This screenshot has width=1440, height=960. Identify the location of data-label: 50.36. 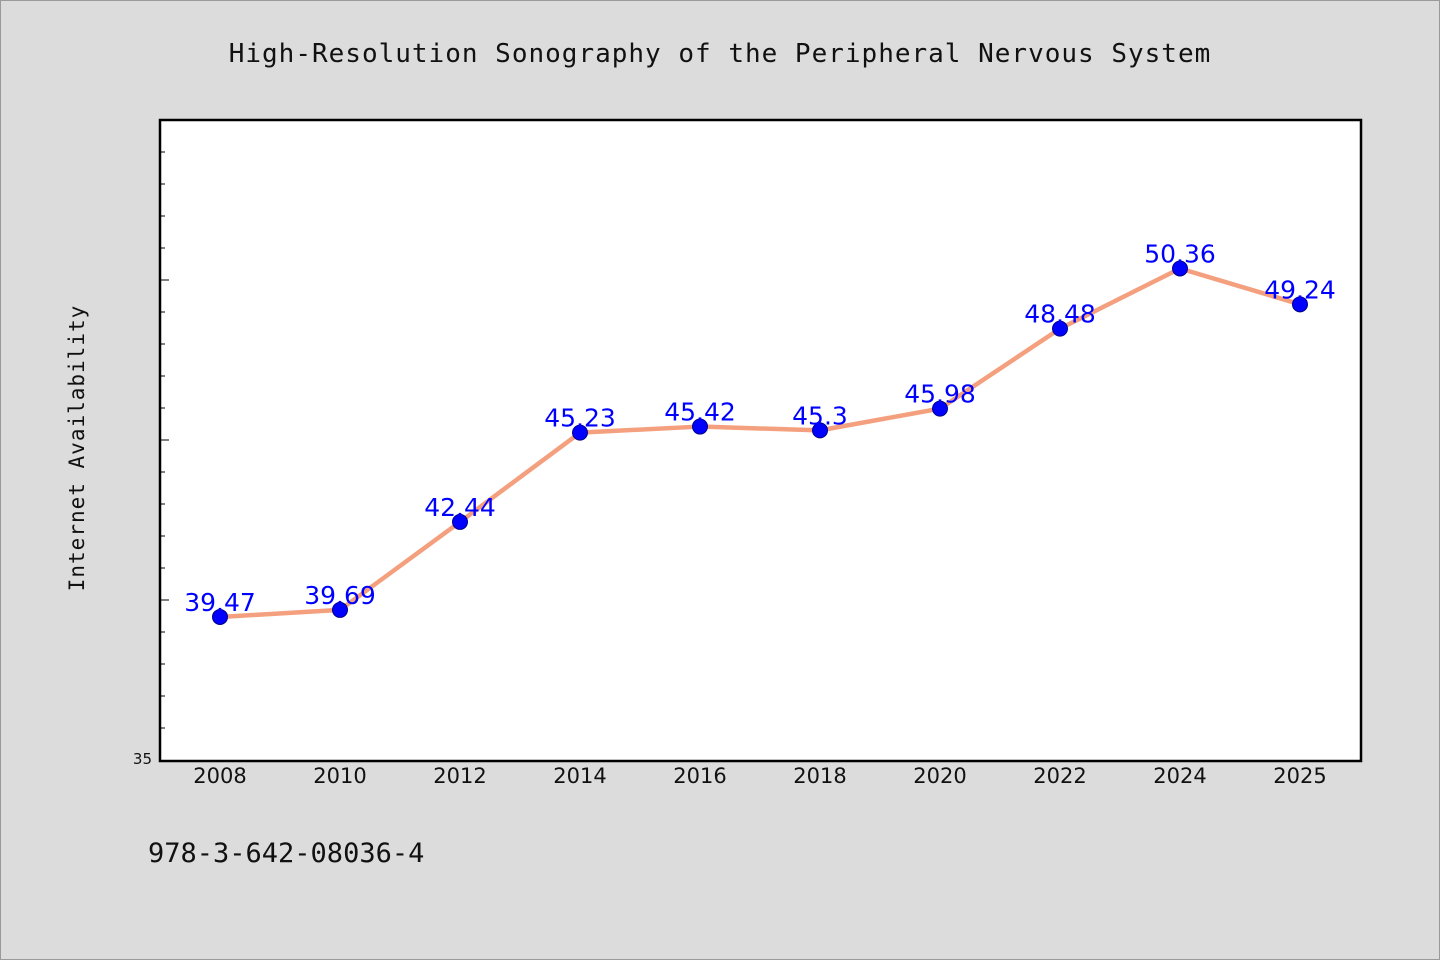
(1180, 253).